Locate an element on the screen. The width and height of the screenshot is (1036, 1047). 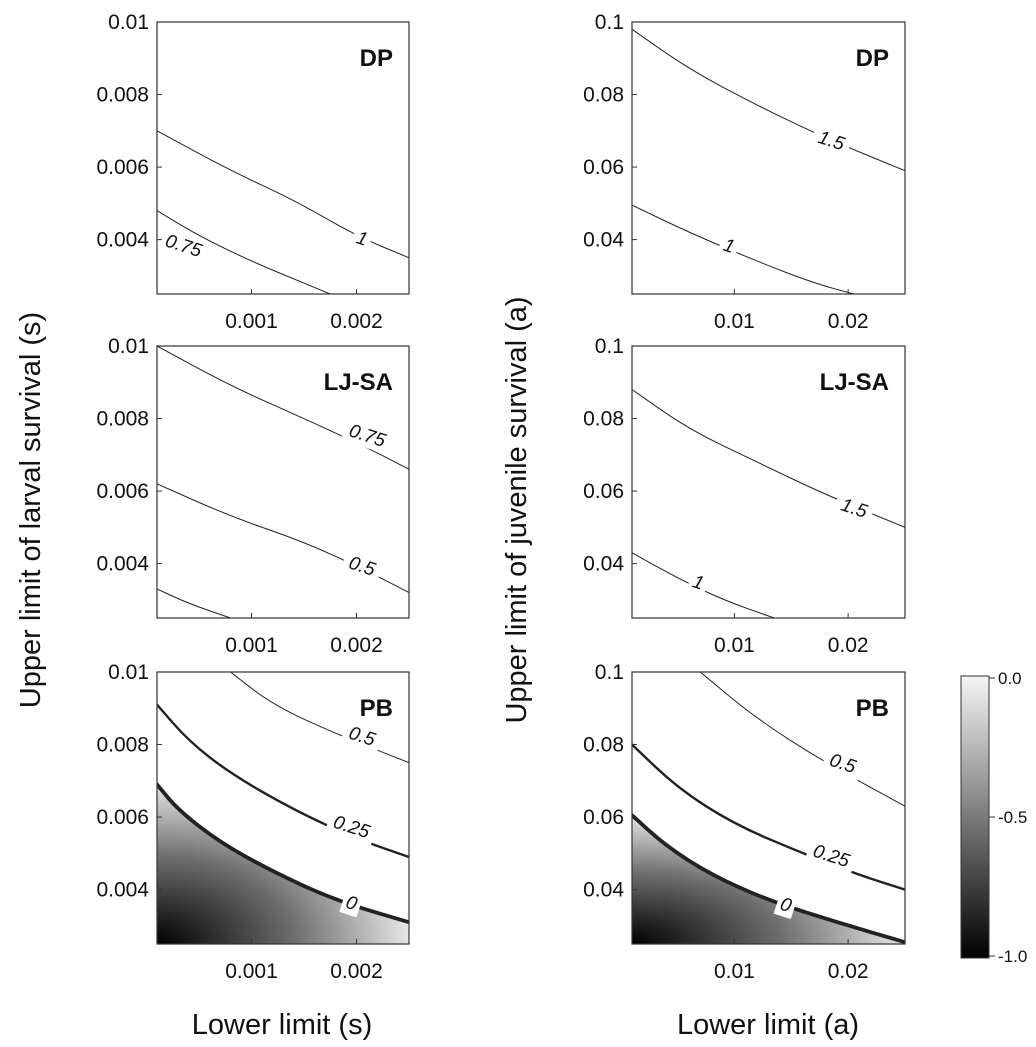
panel-left-top: 10.75 0.01 0.008 0.006 0.004 0.001 0.002 DP is located at coordinates (253, 172).